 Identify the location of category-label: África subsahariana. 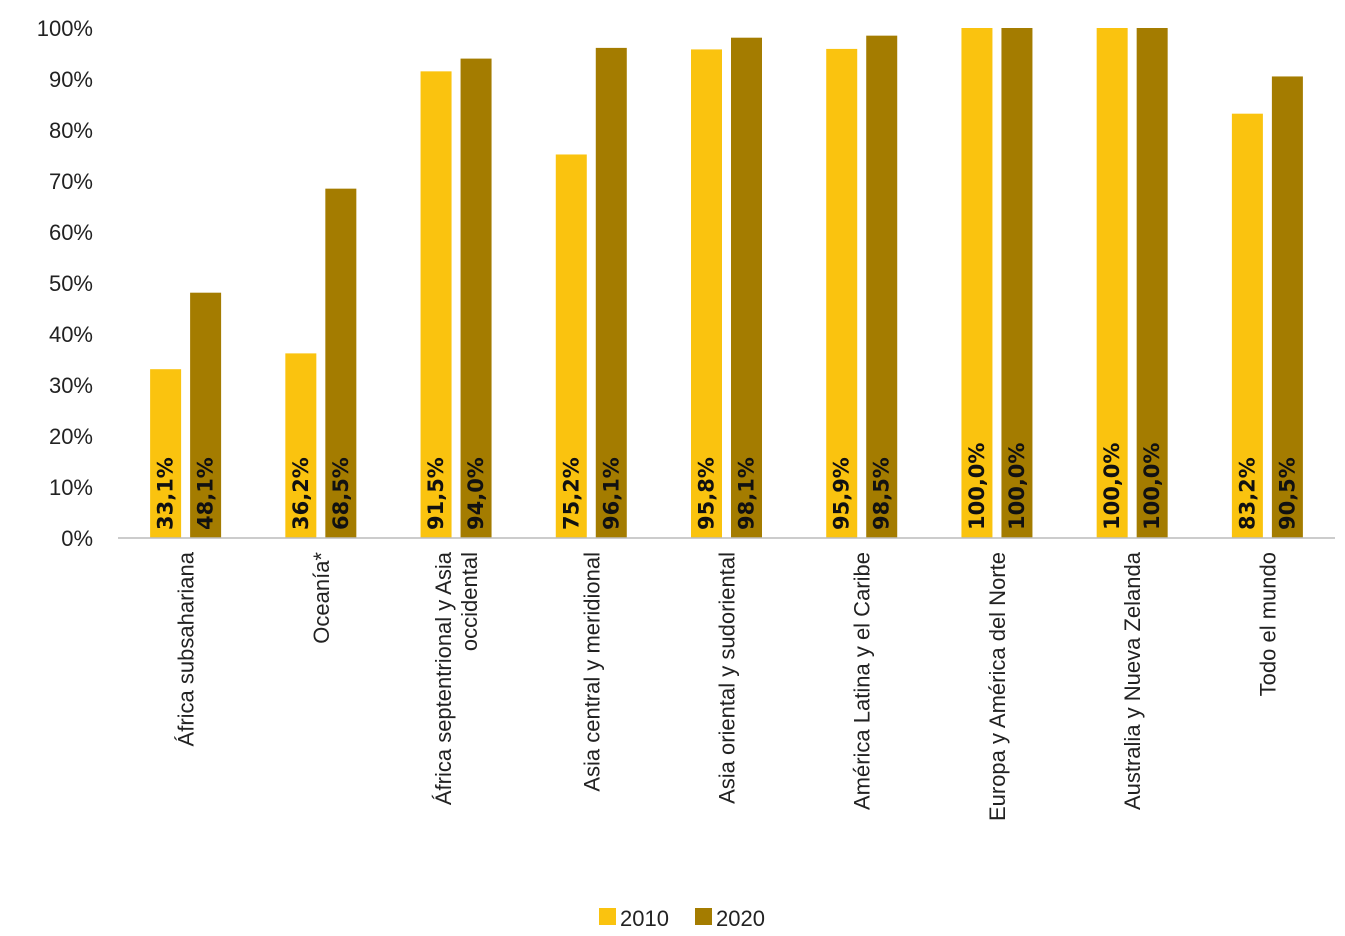
(186, 648).